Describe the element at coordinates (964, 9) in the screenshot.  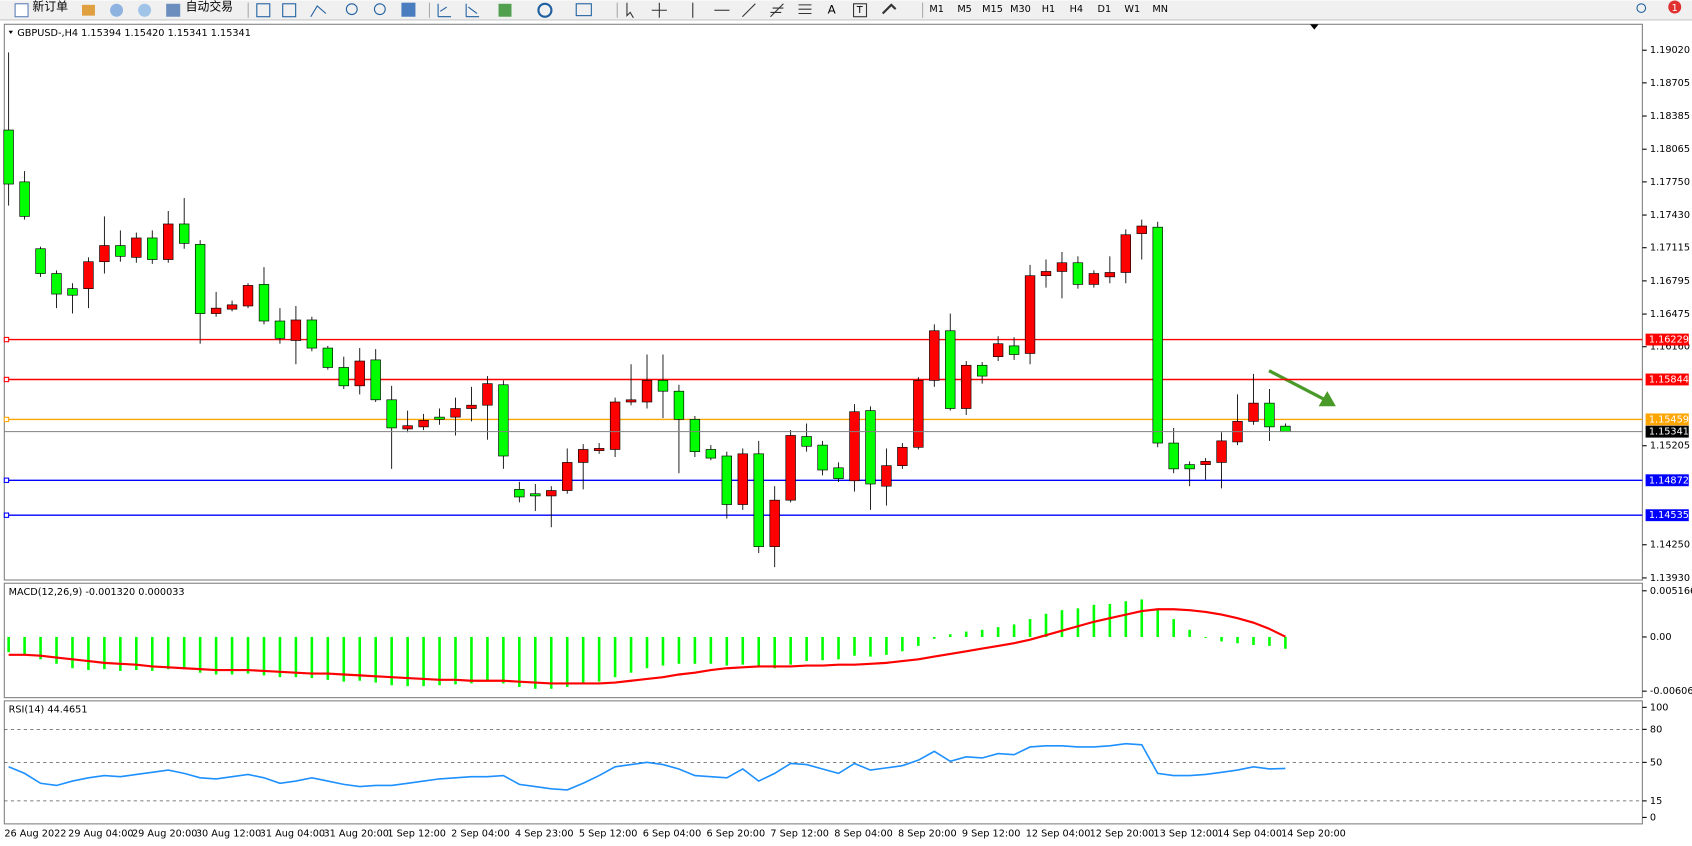
I see `timeframe-button: M5` at that location.